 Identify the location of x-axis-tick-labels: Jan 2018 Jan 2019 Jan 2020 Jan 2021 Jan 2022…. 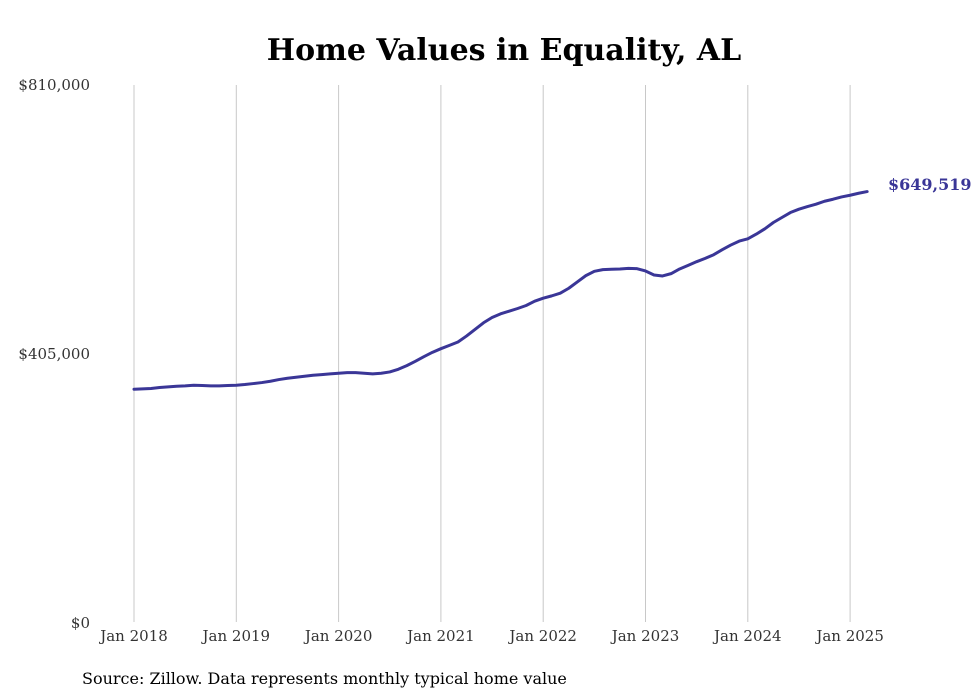
(491, 636).